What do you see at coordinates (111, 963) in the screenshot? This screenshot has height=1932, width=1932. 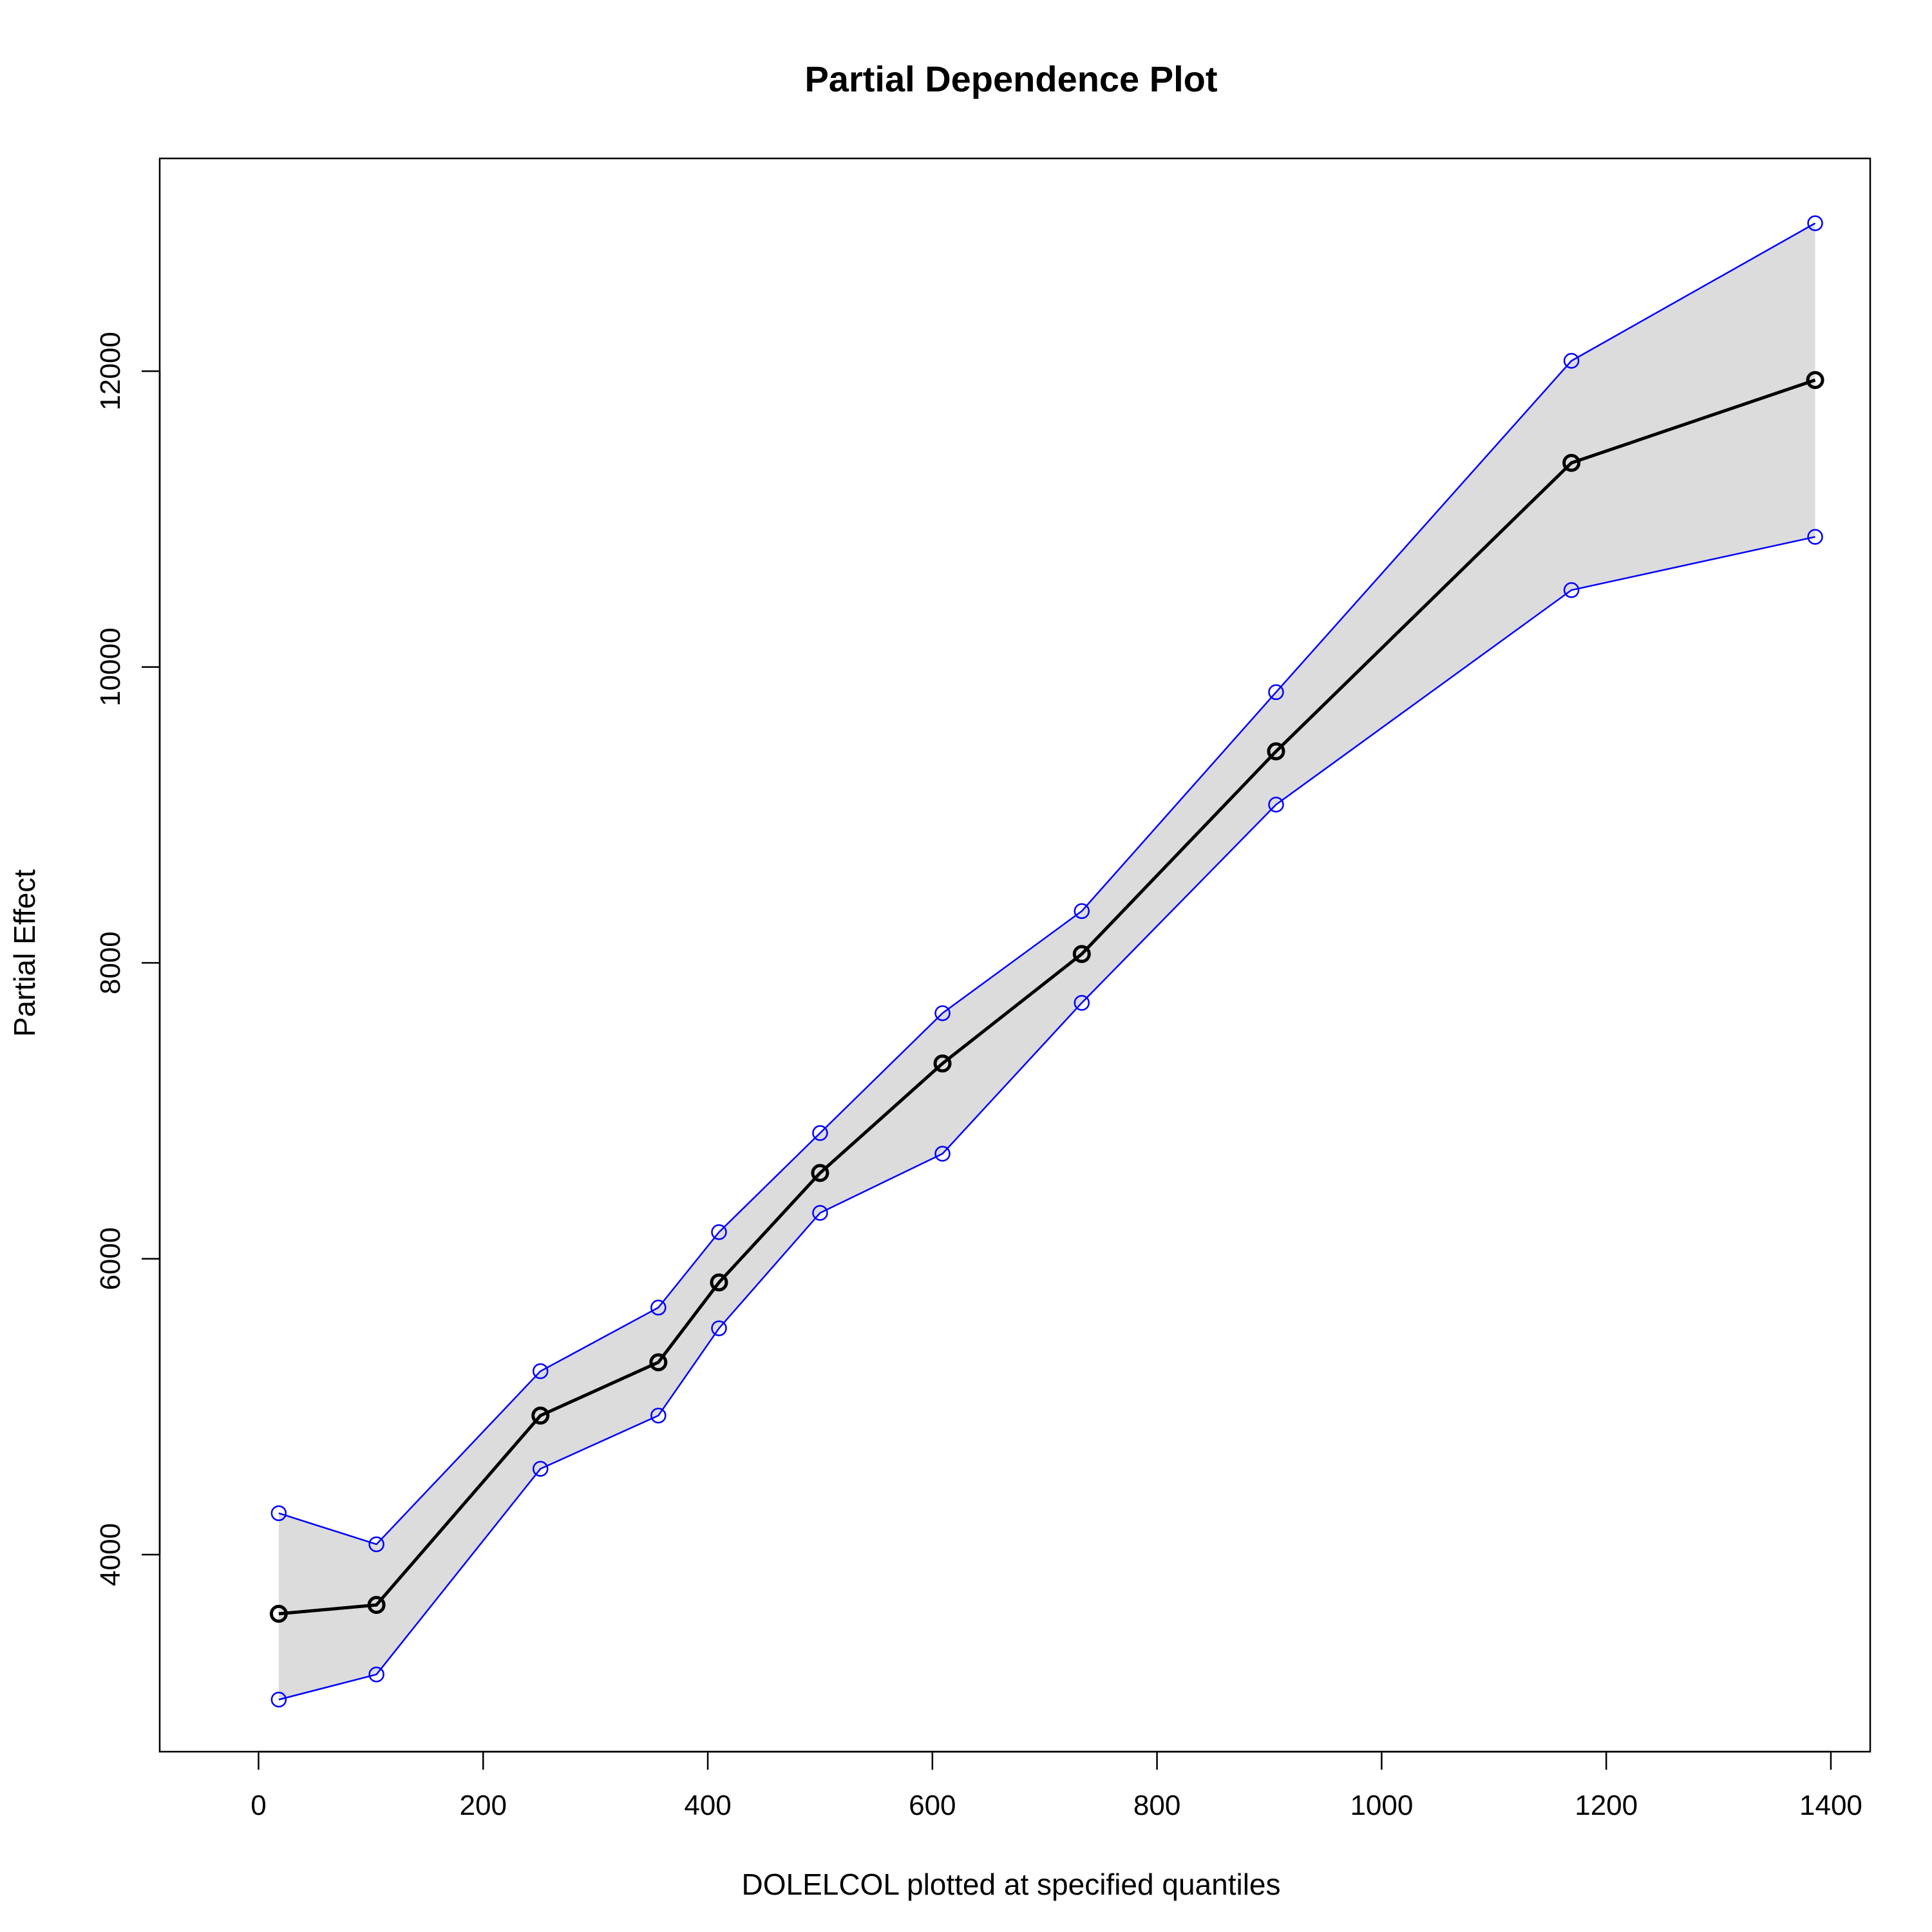 I see `y-tick-label: 8000` at bounding box center [111, 963].